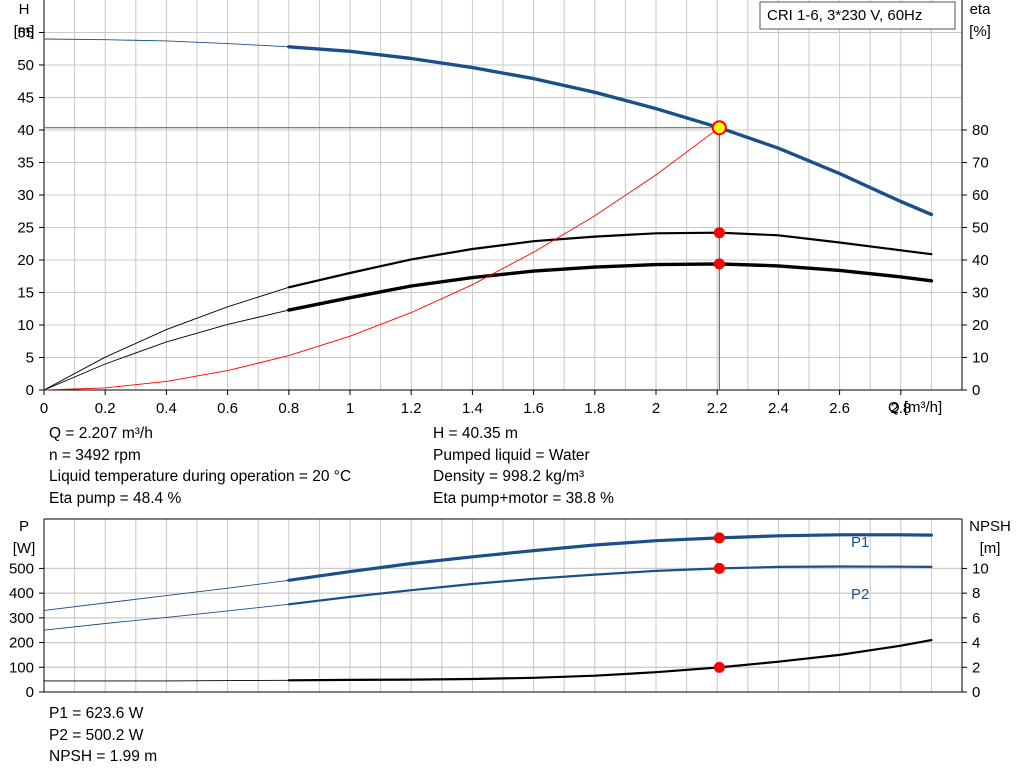 Image resolution: width=1024 pixels, height=781 pixels. I want to click on p1-series-label: P1, so click(860, 542).